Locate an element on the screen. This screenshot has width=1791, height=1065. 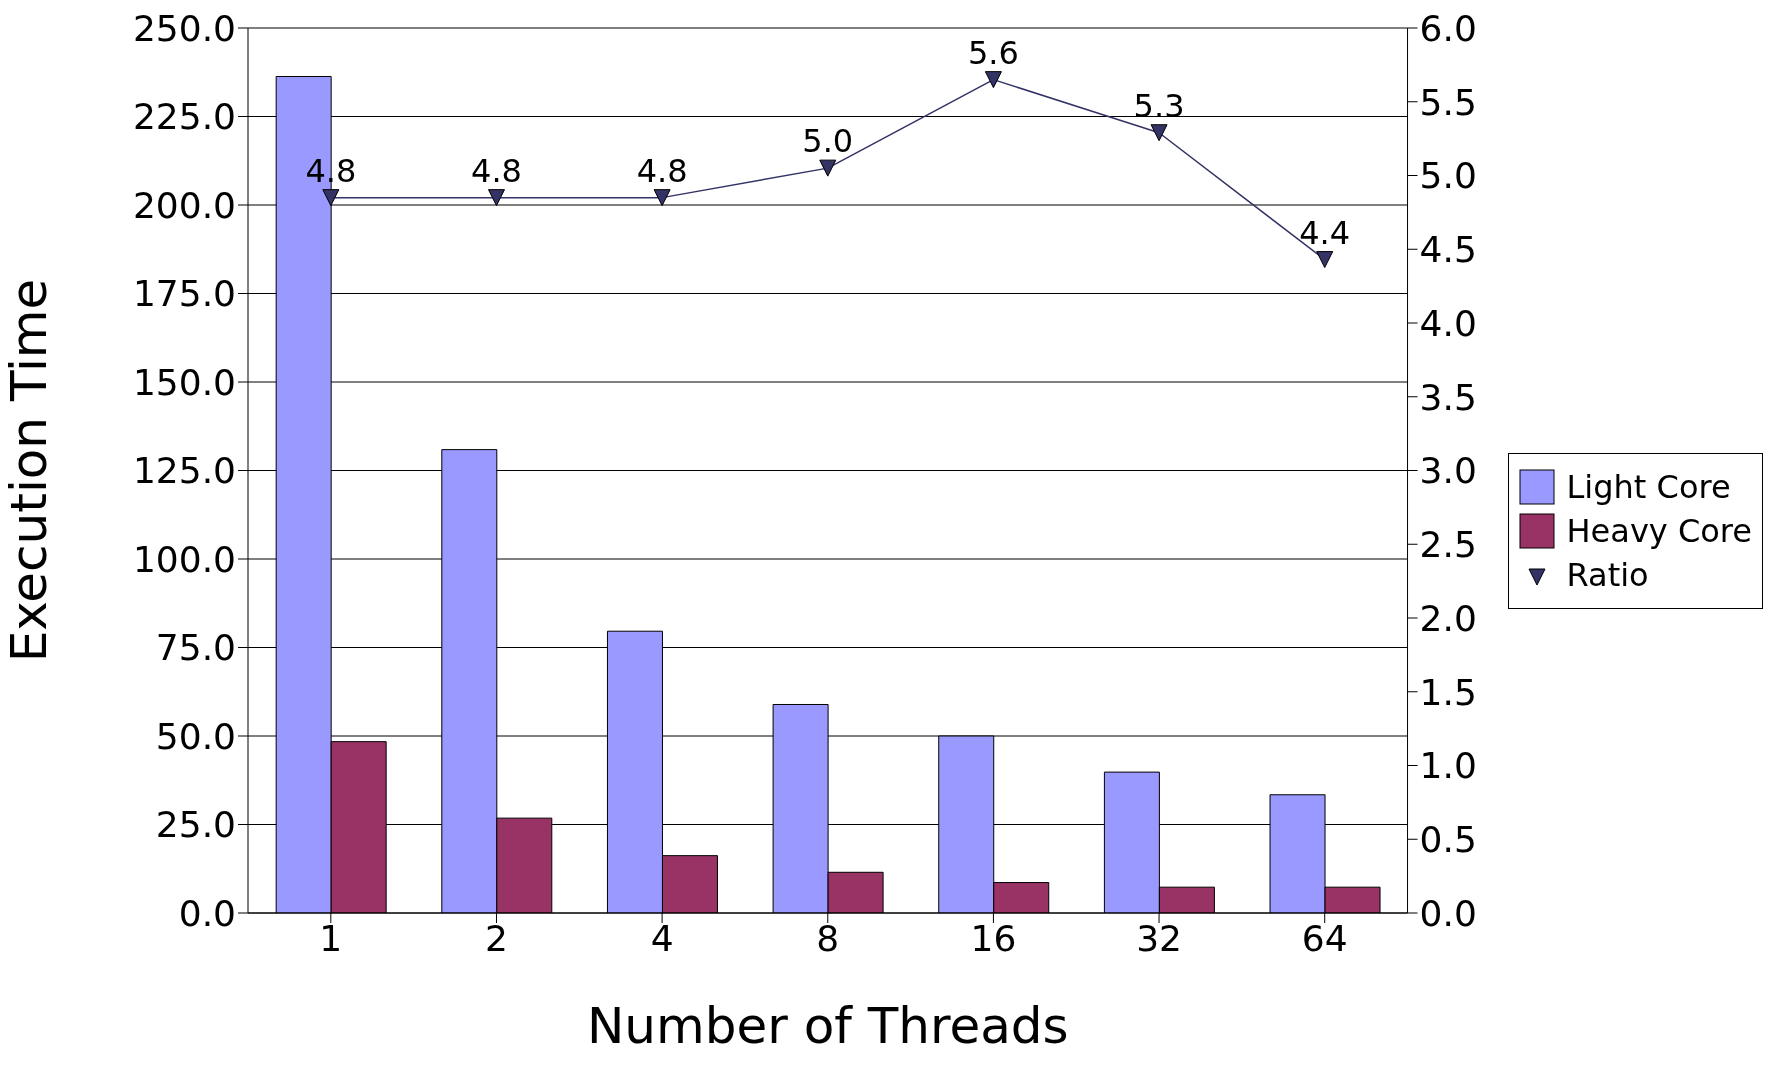
y2-tick-label: 0.5 is located at coordinates (1448, 840).